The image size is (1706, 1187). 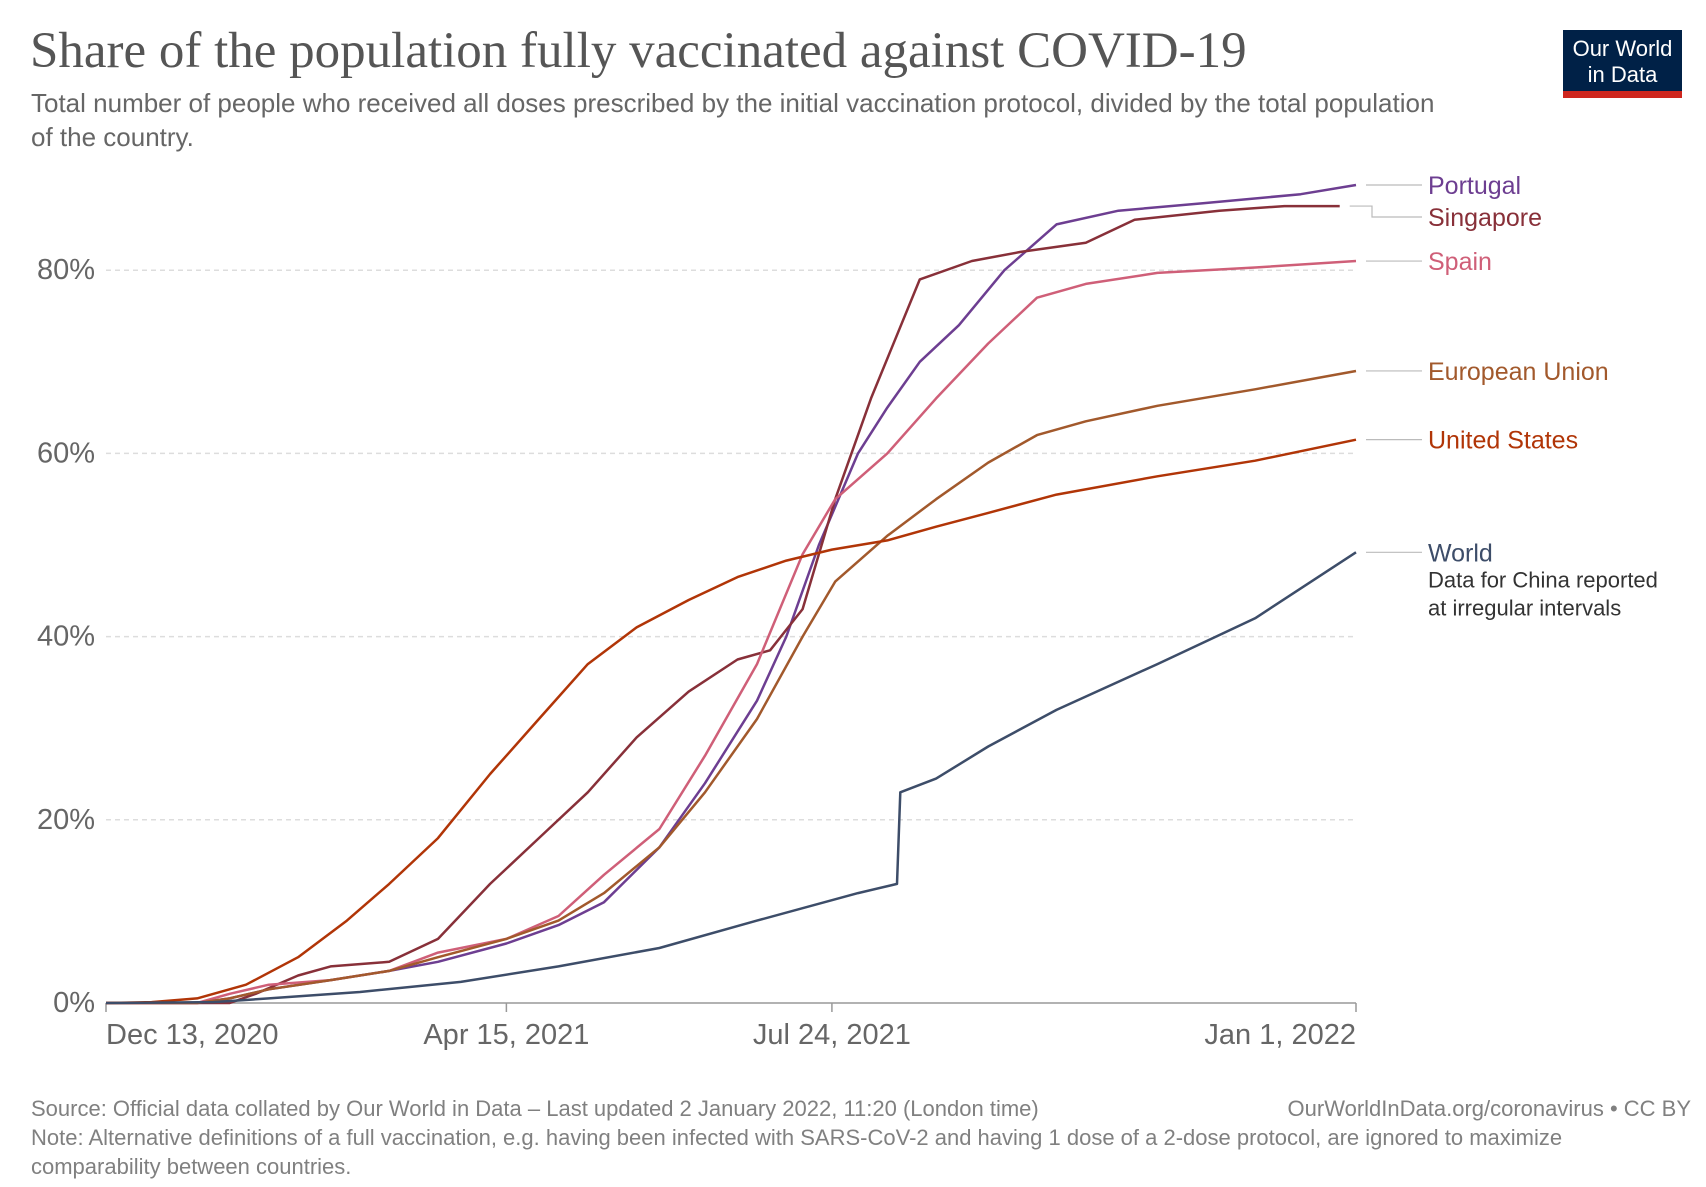 I want to click on x-tick-label: Apr 15, 2021, so click(x=506, y=1035).